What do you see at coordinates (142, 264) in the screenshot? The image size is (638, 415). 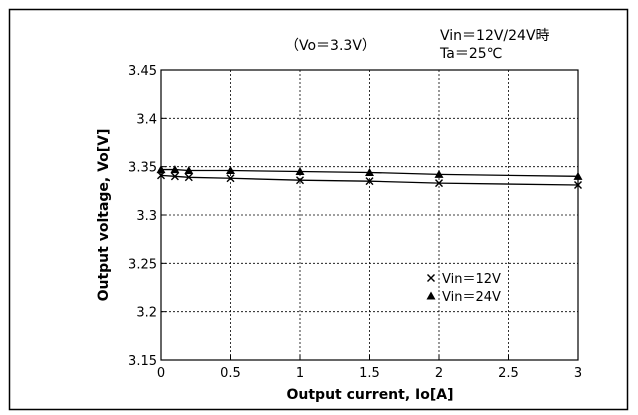 I see `y-tick-label: 3.25` at bounding box center [142, 264].